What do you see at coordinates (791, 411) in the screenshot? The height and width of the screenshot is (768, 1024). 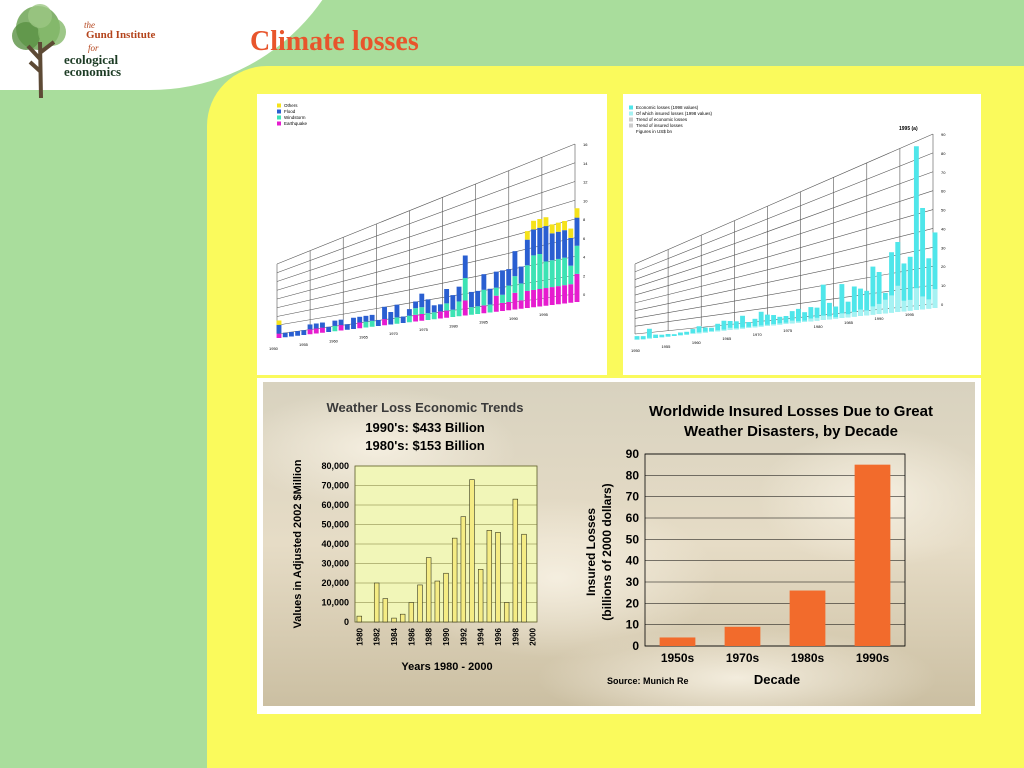 I see `chart-title-line1: Worldwide Insured Losses Due to Great` at bounding box center [791, 411].